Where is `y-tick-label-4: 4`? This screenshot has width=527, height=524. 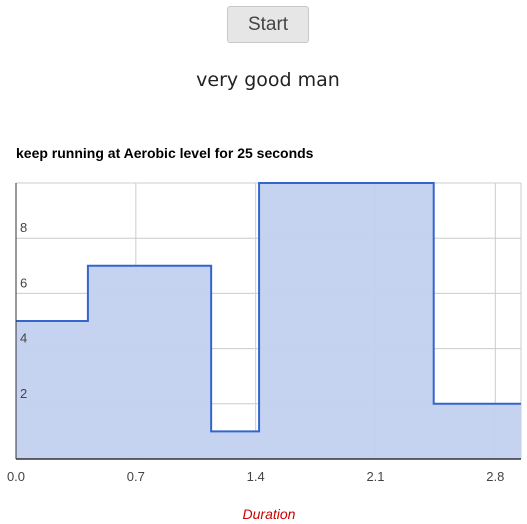
y-tick-label-4: 4 is located at coordinates (23, 338).